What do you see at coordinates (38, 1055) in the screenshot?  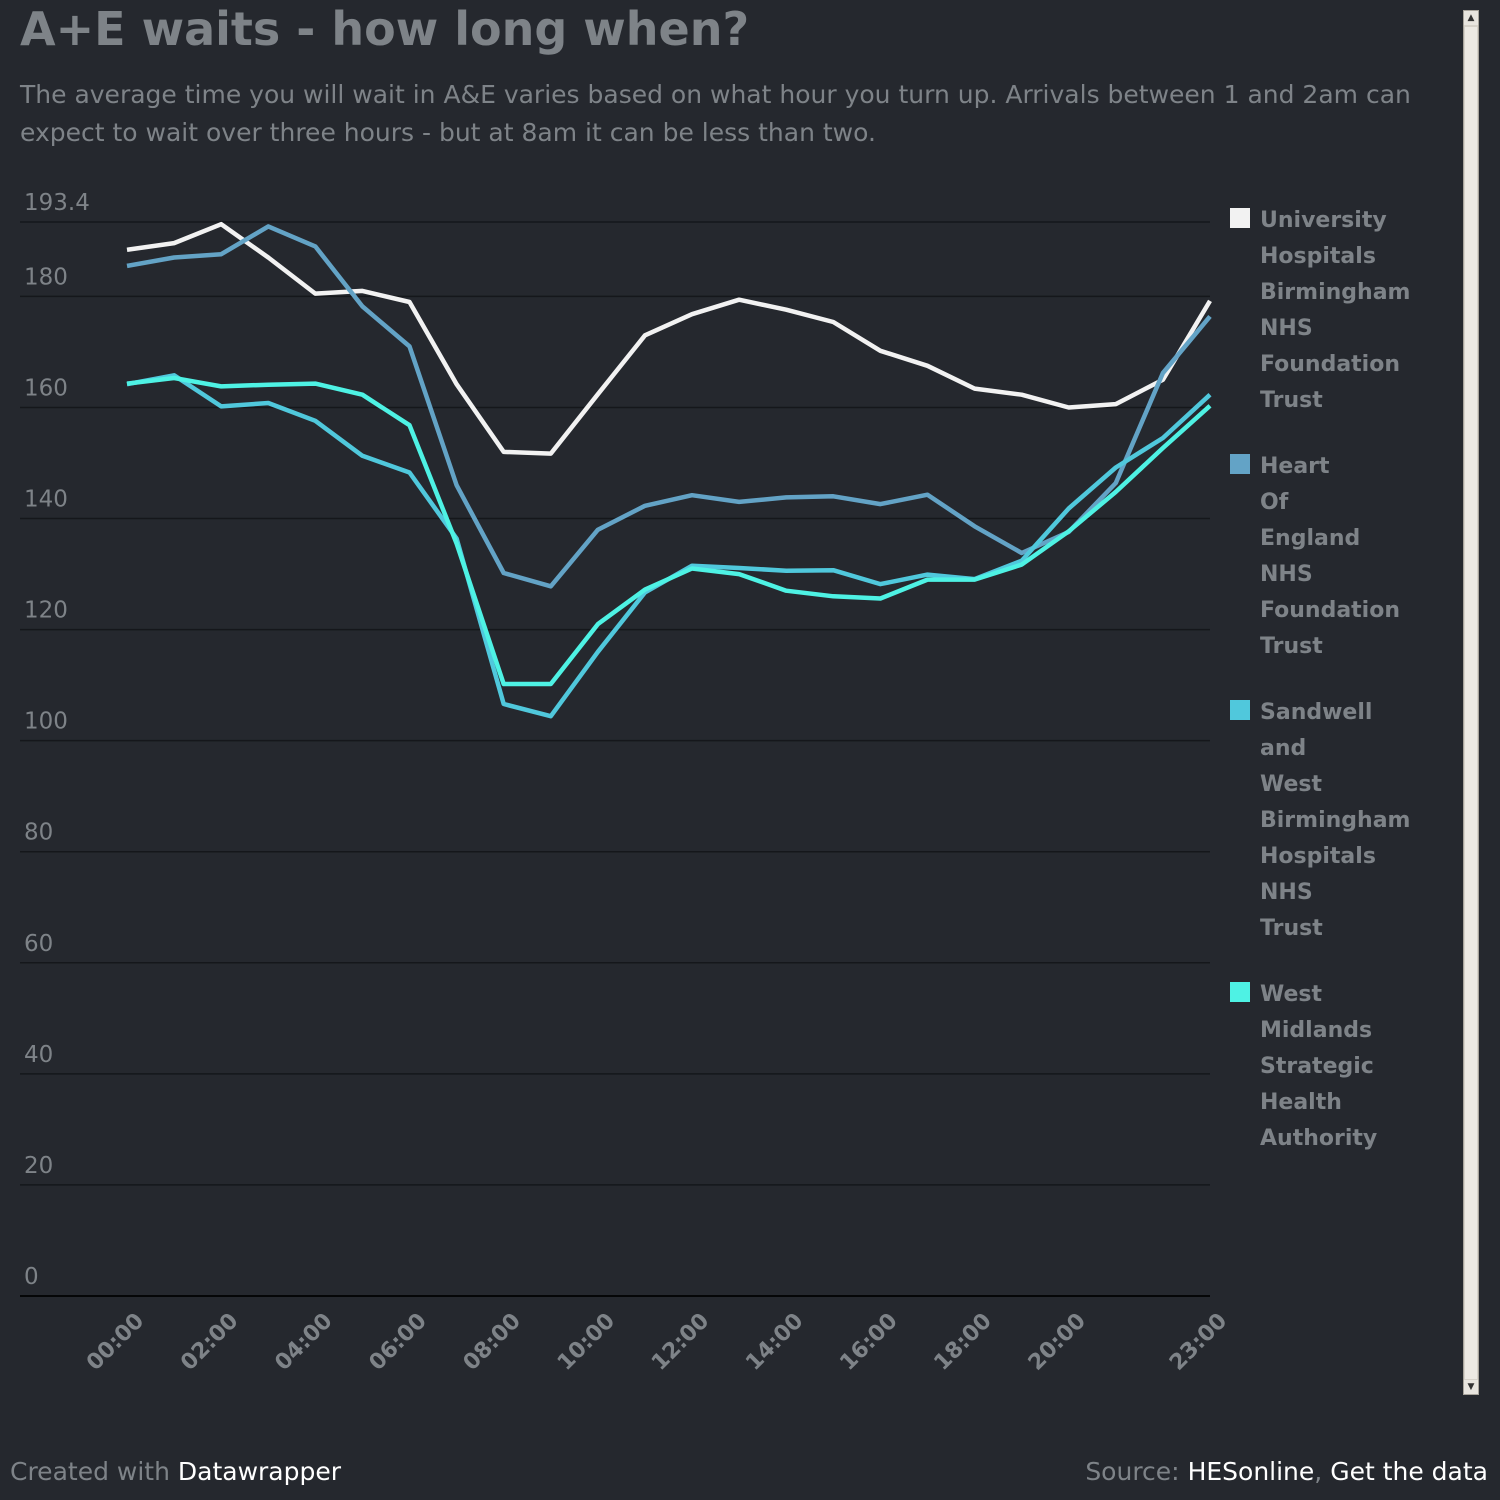 I see `y-tick-label: 40` at bounding box center [38, 1055].